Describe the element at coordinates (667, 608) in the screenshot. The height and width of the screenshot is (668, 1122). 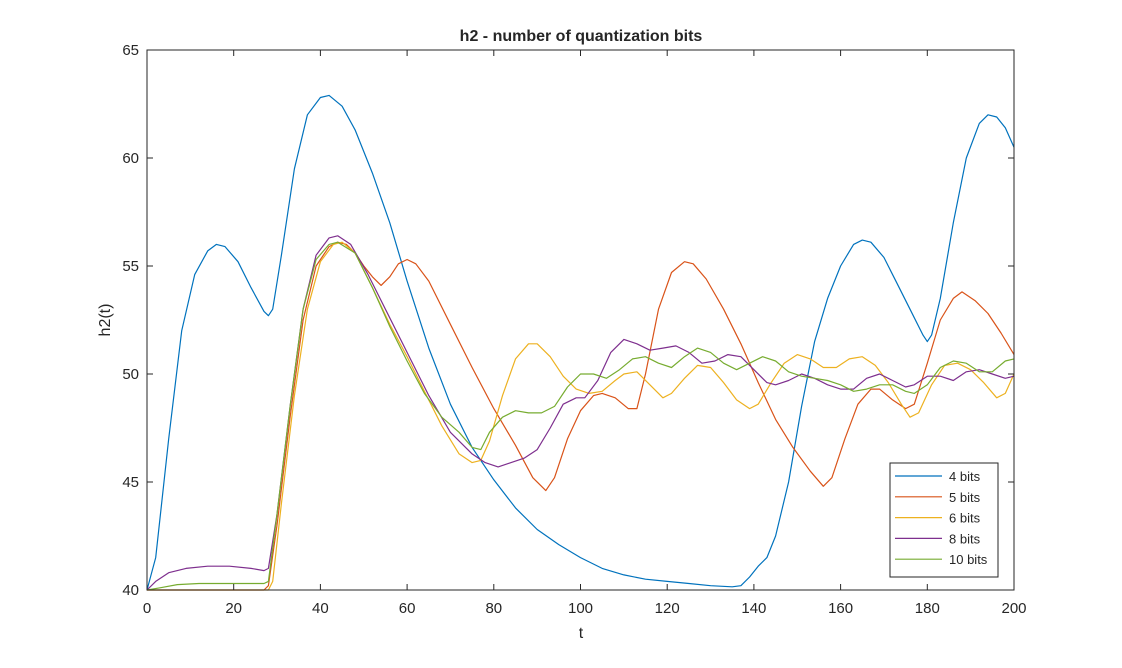
I see `x-tick-label: 120` at that location.